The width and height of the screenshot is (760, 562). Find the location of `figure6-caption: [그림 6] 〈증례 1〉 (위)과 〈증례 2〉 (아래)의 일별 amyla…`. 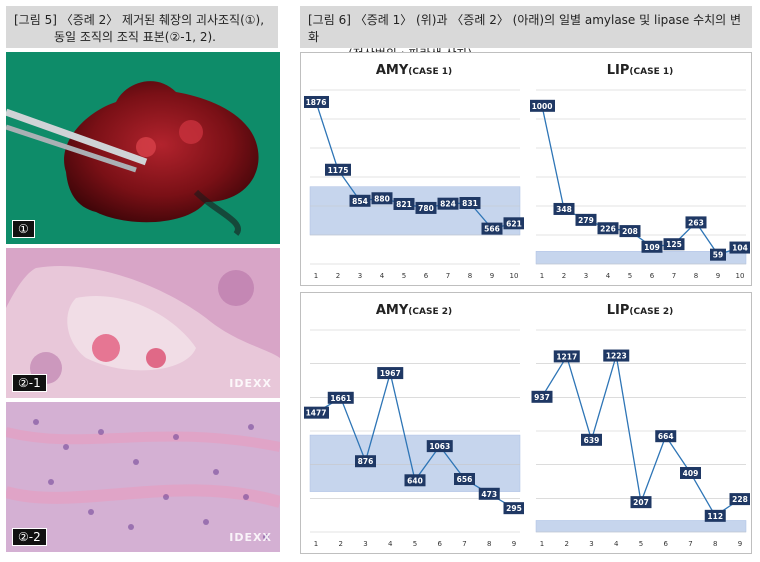

figure6-caption: [그림 6] 〈증례 1〉 (위)과 〈증례 2〉 (아래)의 일별 amyla… is located at coordinates (526, 33).